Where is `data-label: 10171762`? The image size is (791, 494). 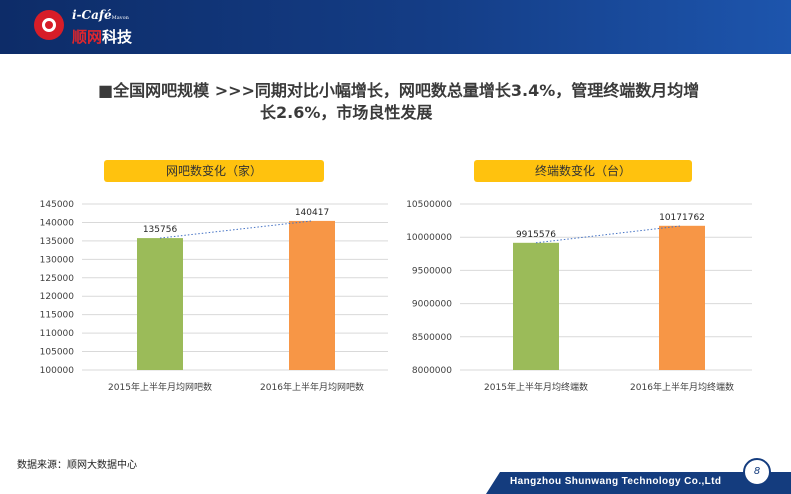
data-label: 10171762 is located at coordinates (682, 218).